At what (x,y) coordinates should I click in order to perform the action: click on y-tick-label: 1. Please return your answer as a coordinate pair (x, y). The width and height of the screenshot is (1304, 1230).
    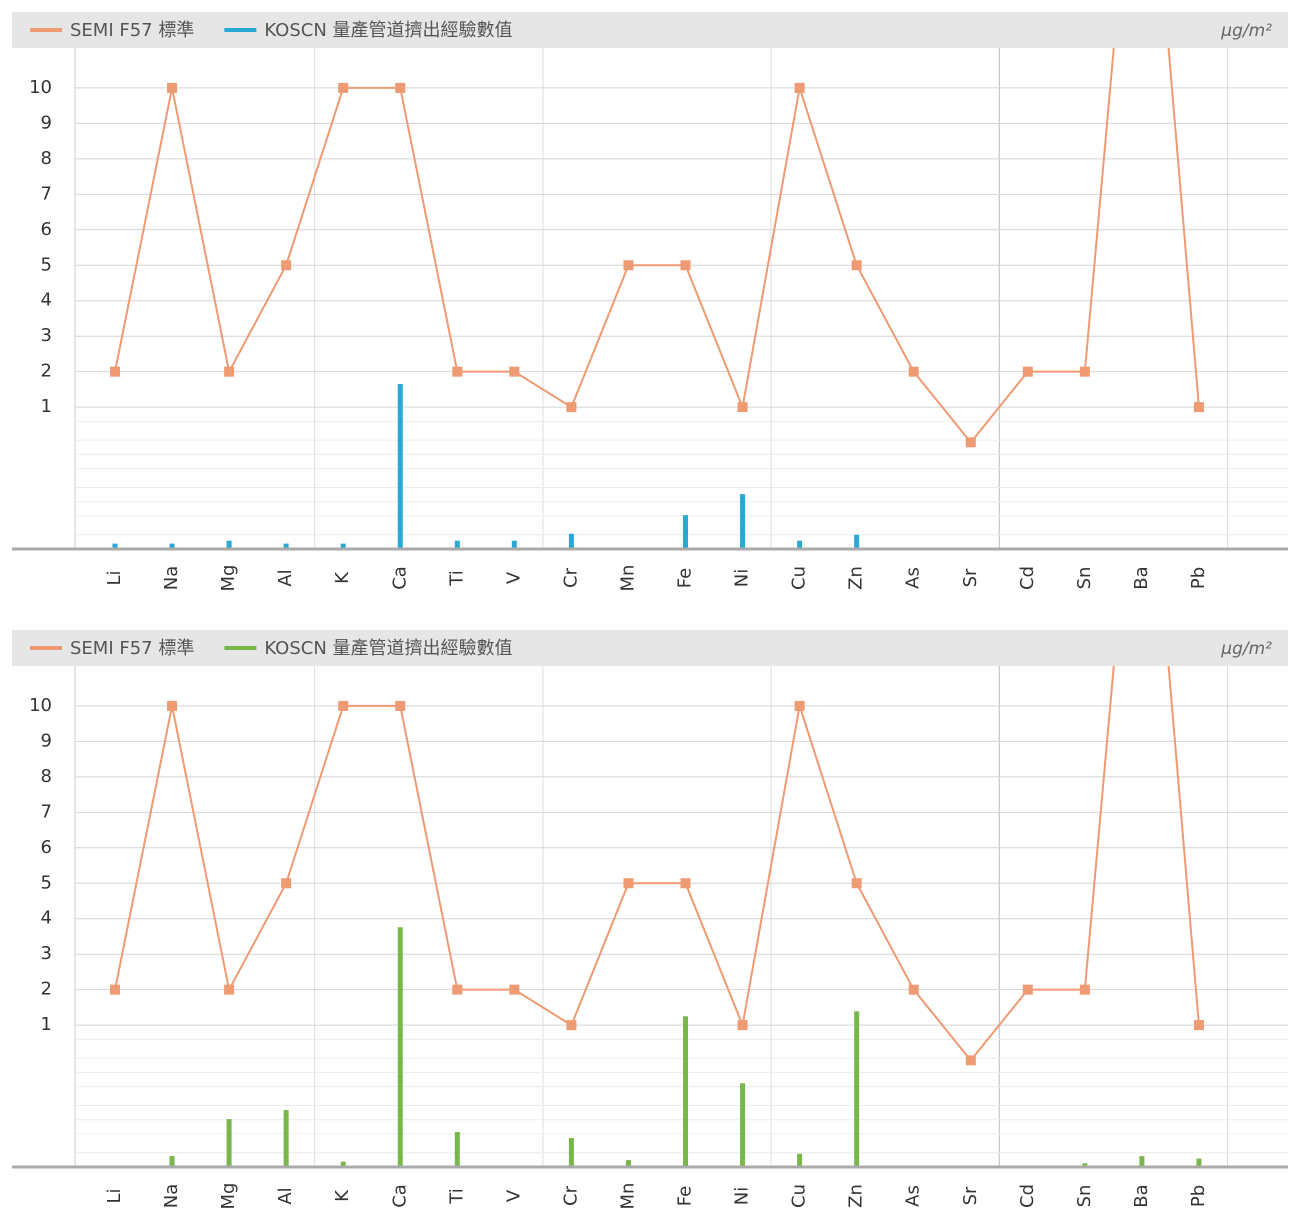
    Looking at the image, I should click on (46, 1024).